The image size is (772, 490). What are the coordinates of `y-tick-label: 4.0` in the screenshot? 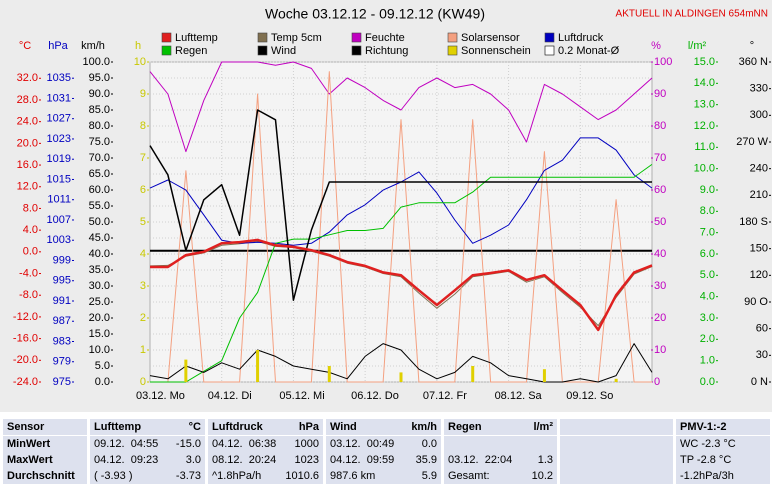 It's located at (30, 230).